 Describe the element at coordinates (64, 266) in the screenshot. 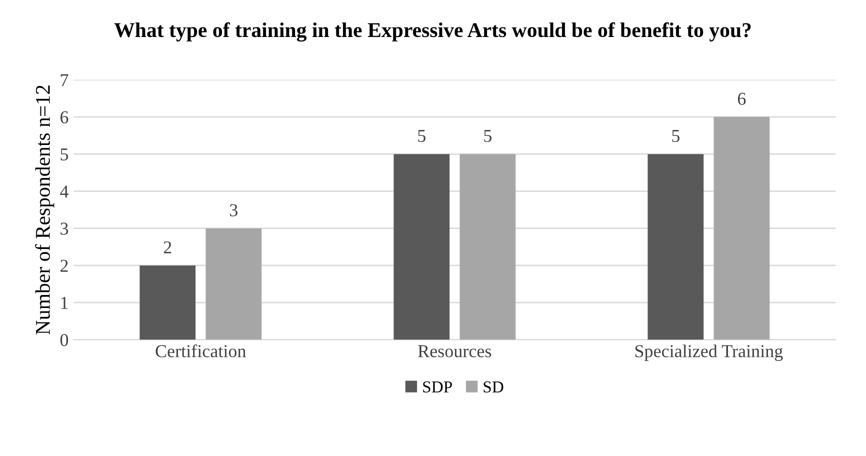

I see `y-tick-label: 2` at that location.